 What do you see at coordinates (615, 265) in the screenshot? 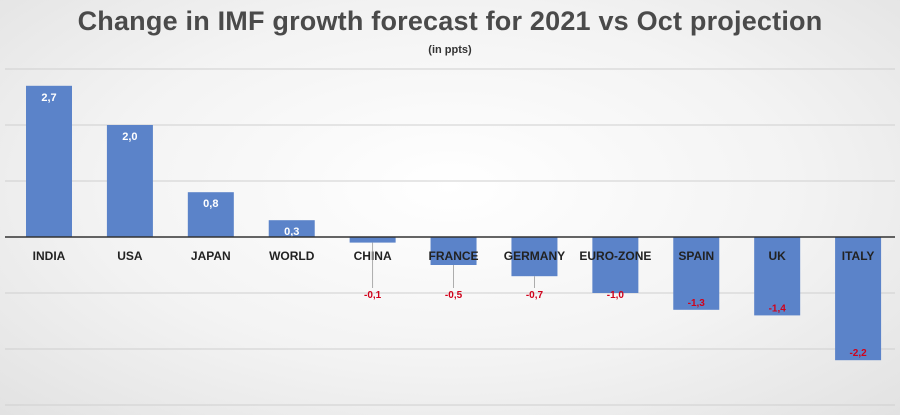
I see `bar-euro-zone` at bounding box center [615, 265].